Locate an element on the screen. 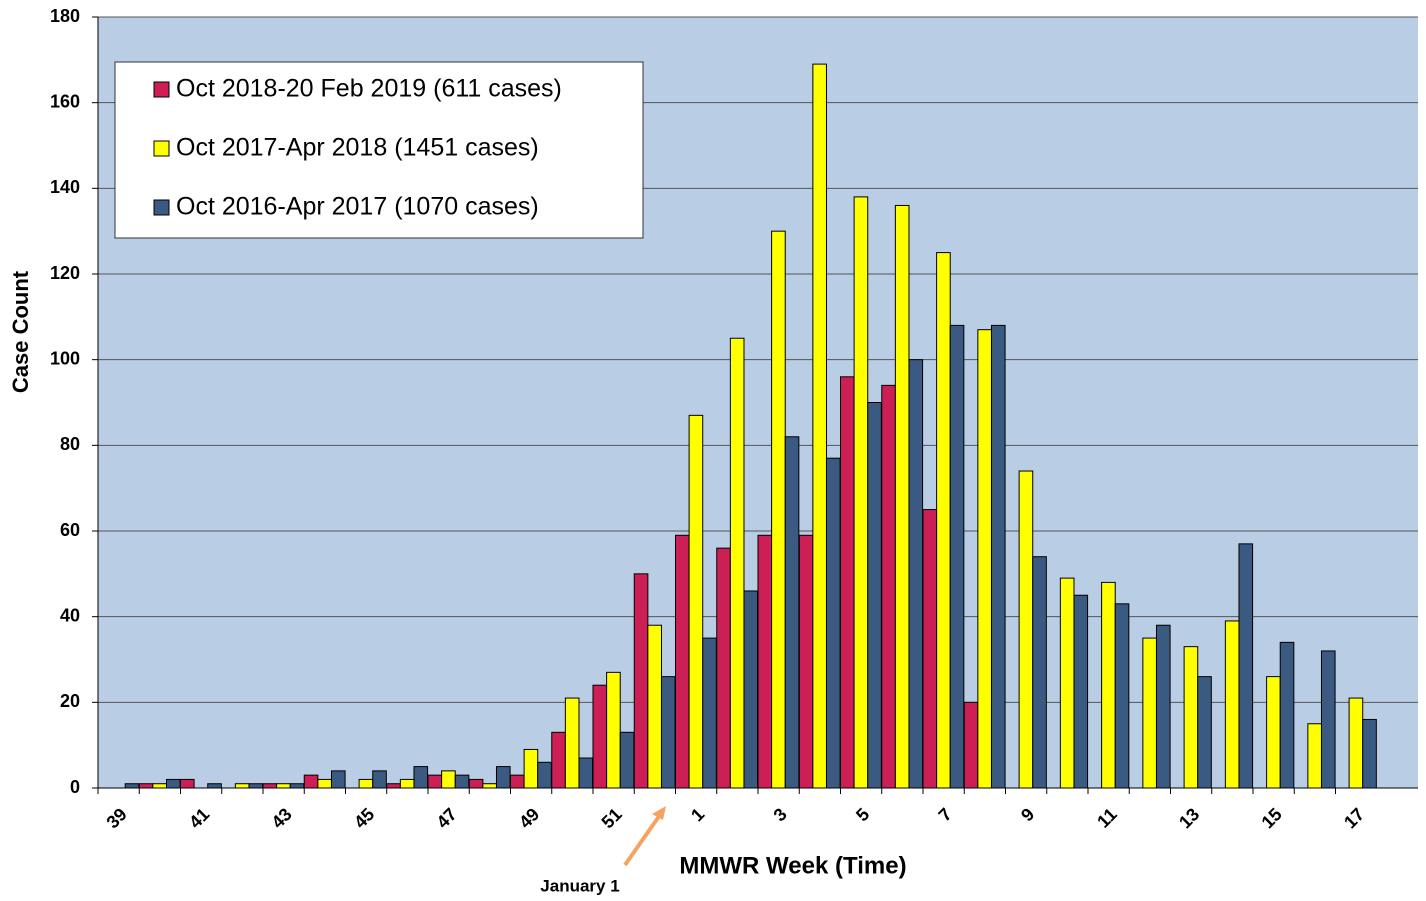 The width and height of the screenshot is (1426, 901). x-tick-label: 51 is located at coordinates (612, 818).